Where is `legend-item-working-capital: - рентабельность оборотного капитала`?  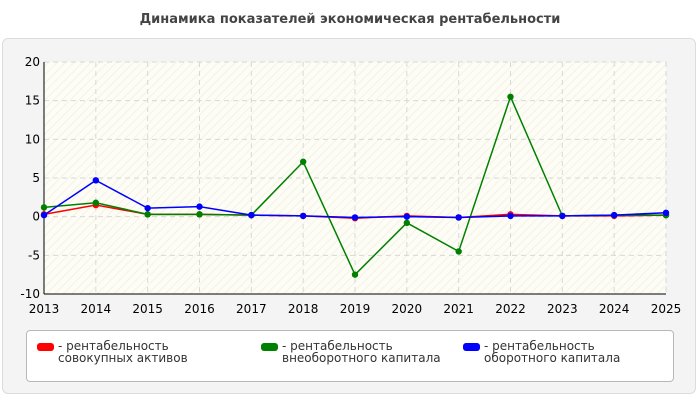 legend-item-working-capital: - рентабельность оборотного капитала is located at coordinates (565, 352).